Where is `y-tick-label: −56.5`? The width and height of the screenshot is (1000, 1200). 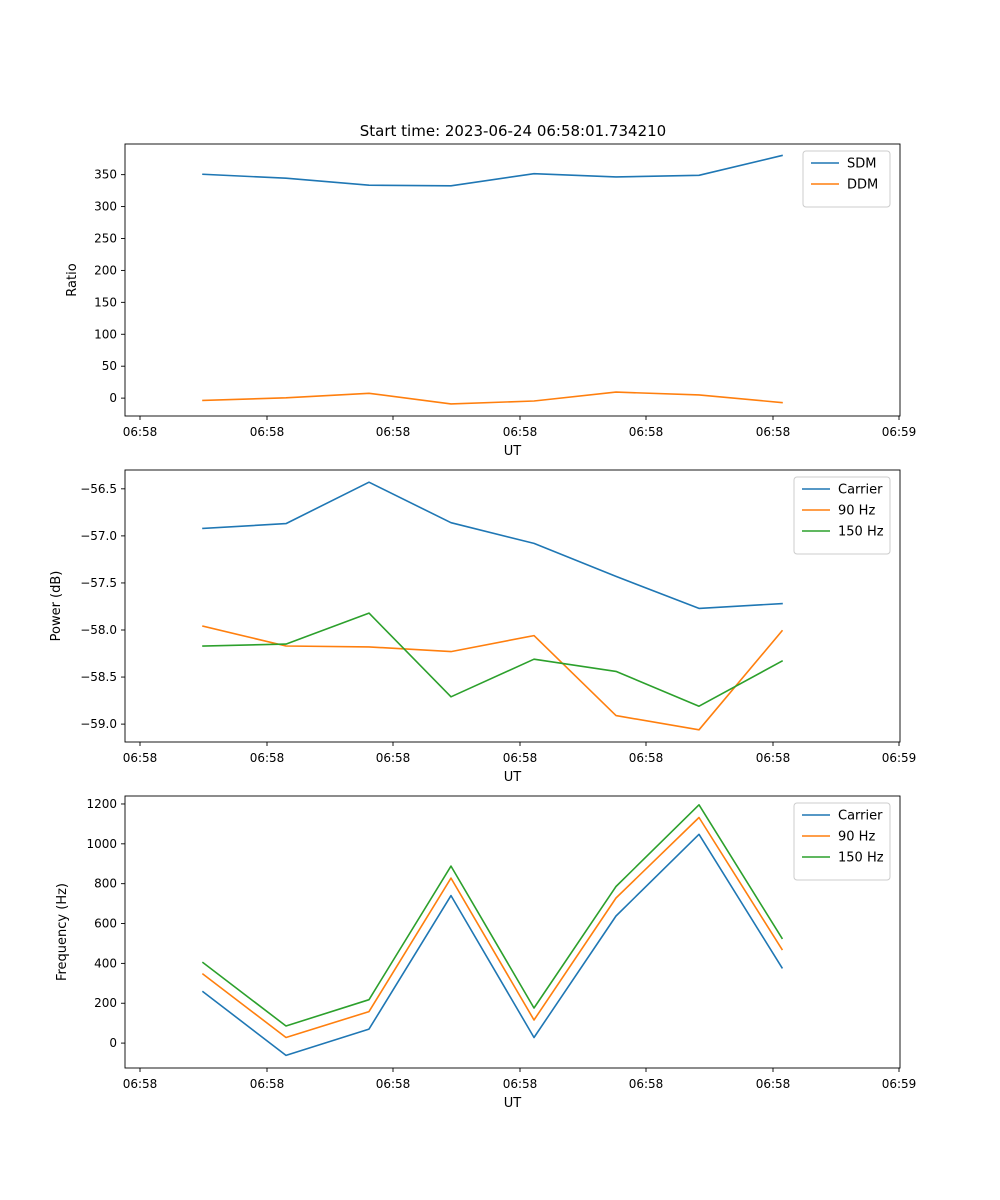
y-tick-label: −56.5 is located at coordinates (98, 489).